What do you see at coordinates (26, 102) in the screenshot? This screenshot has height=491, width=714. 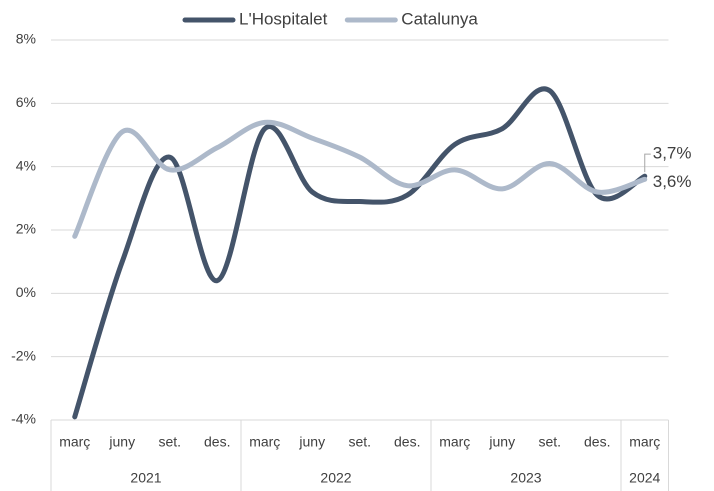 I see `y-tick-label: 6%` at bounding box center [26, 102].